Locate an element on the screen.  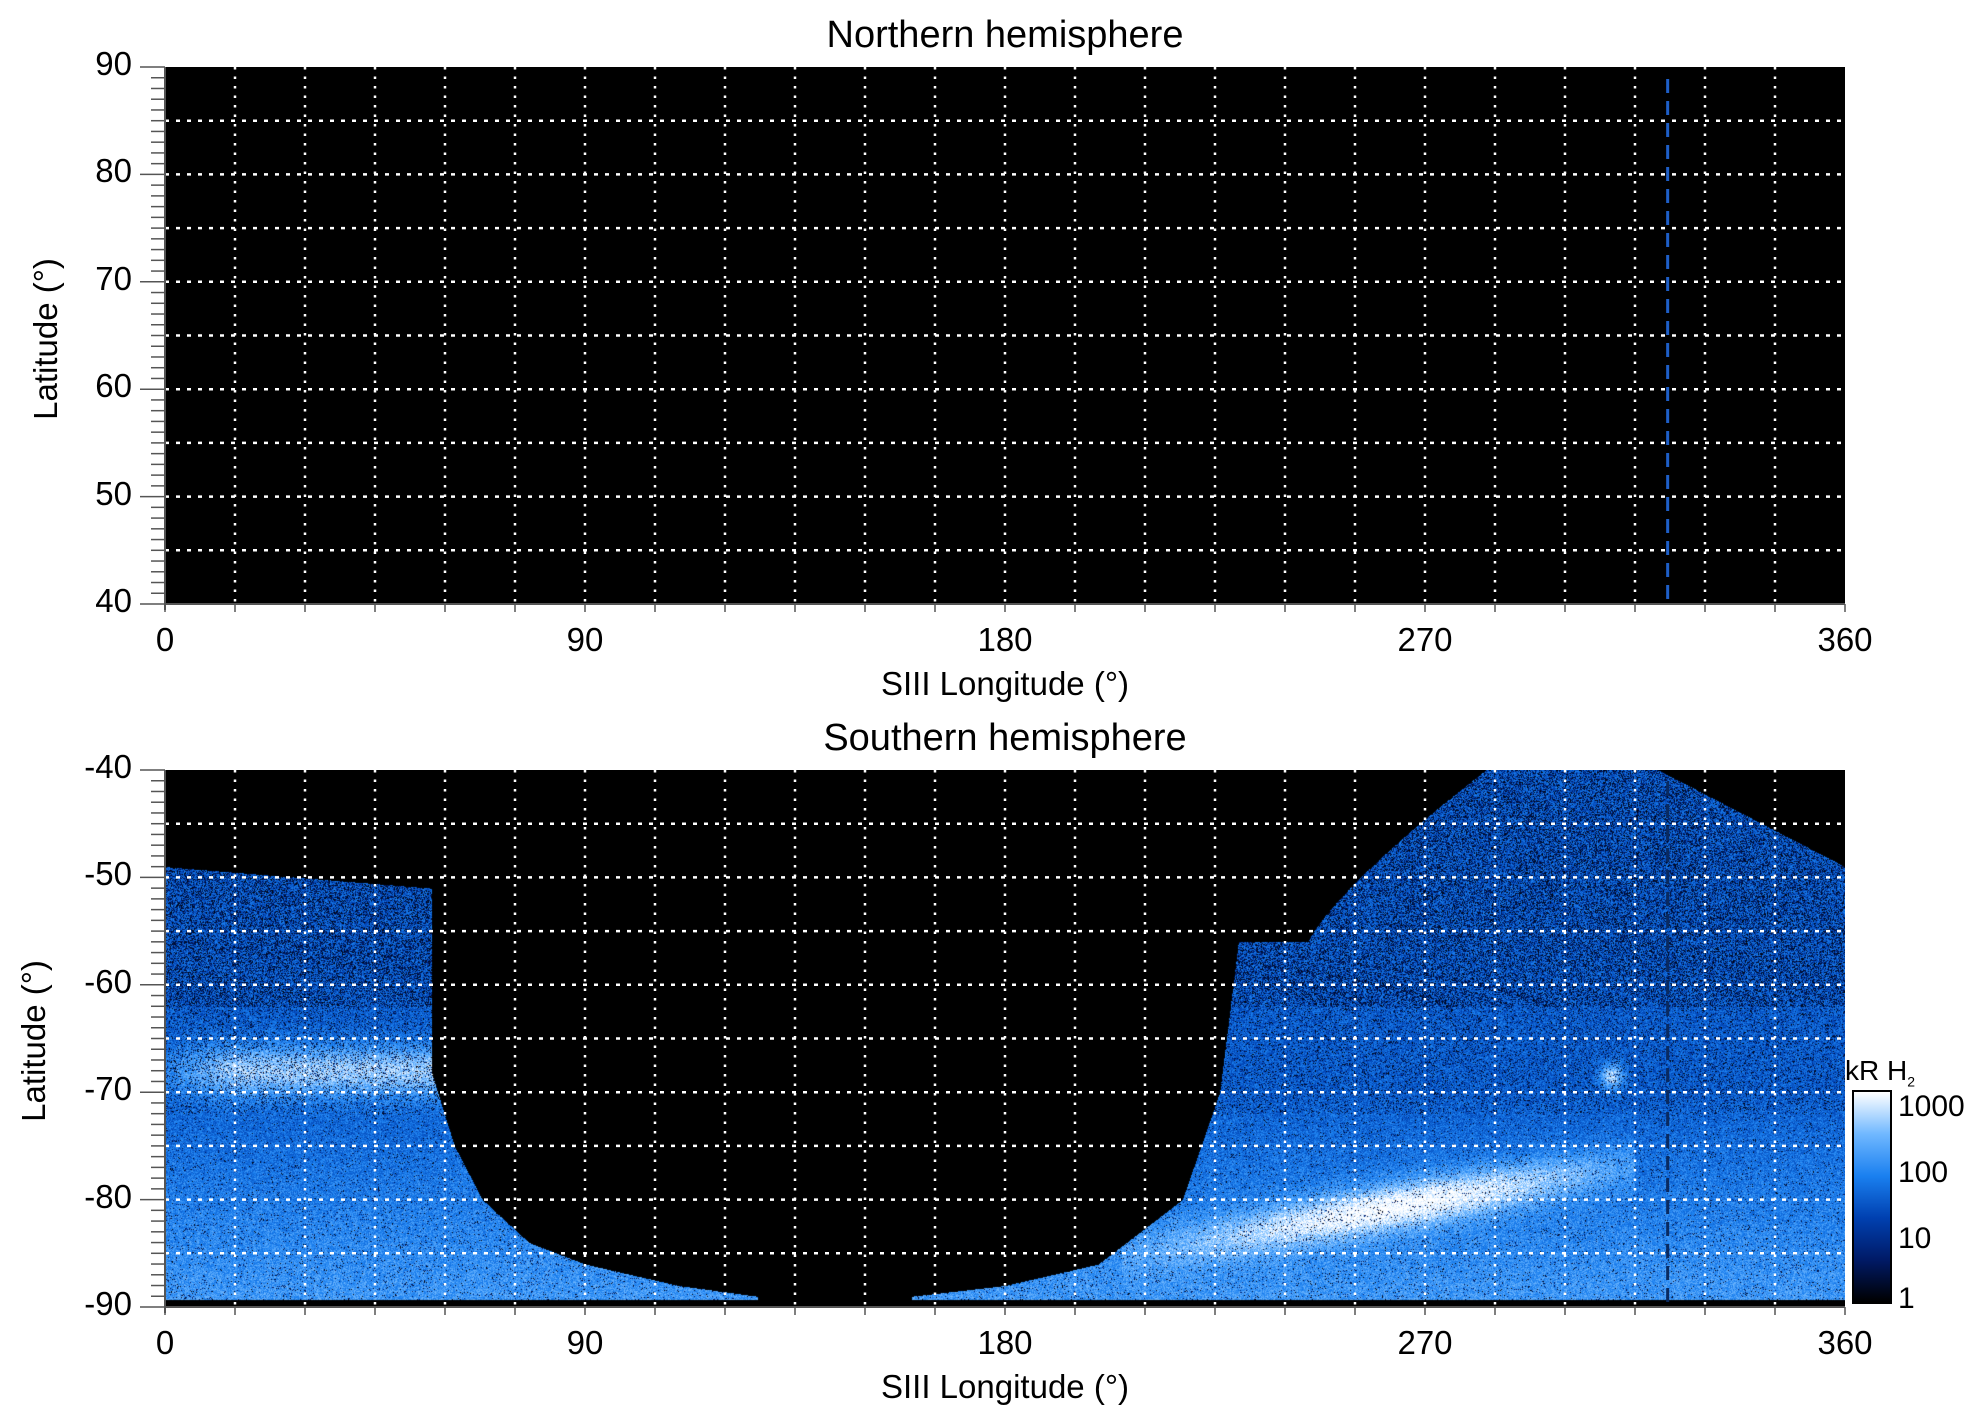
north-x-tick-label: 90 is located at coordinates (585, 639).